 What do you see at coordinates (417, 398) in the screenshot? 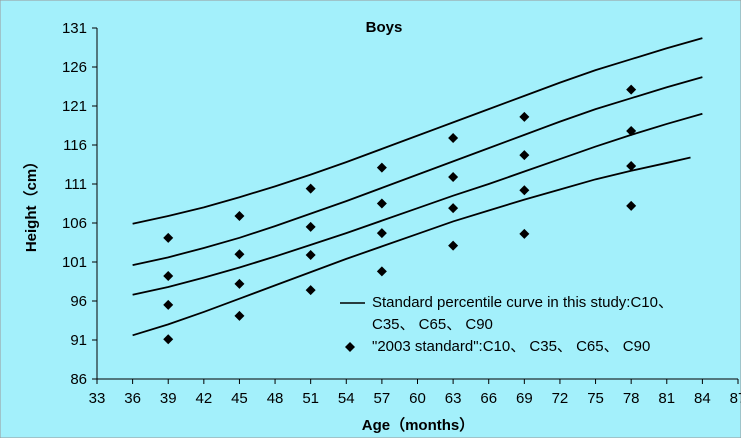
I see `x-tick-label: 60` at bounding box center [417, 398].